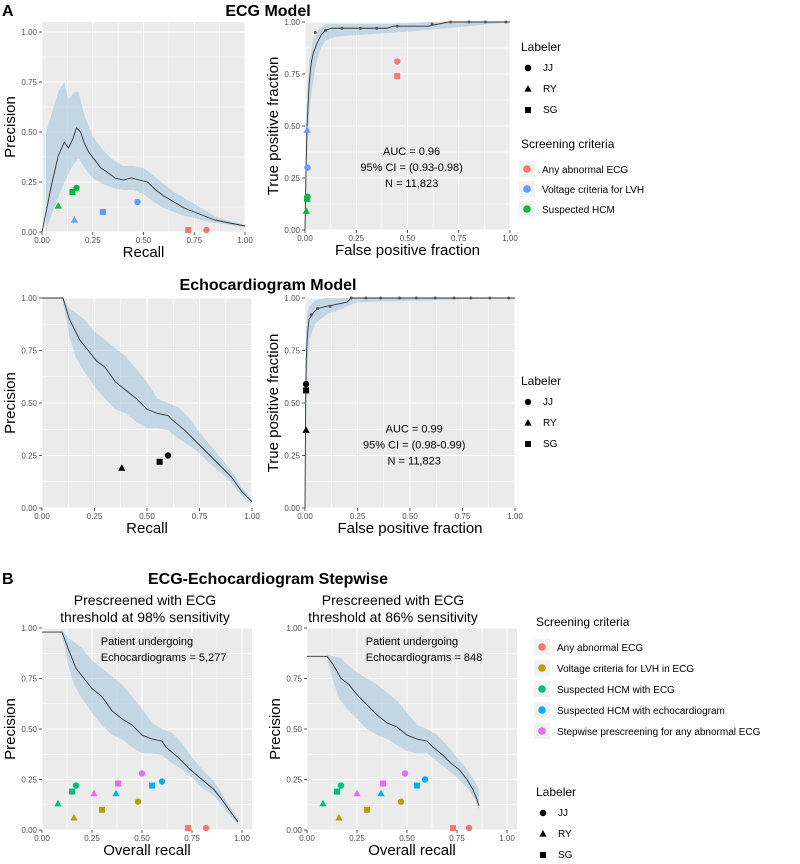 This screenshot has height=864, width=800. What do you see at coordinates (393, 600) in the screenshot?
I see `step86-subtitle-line1: Prescreened with ECG` at bounding box center [393, 600].